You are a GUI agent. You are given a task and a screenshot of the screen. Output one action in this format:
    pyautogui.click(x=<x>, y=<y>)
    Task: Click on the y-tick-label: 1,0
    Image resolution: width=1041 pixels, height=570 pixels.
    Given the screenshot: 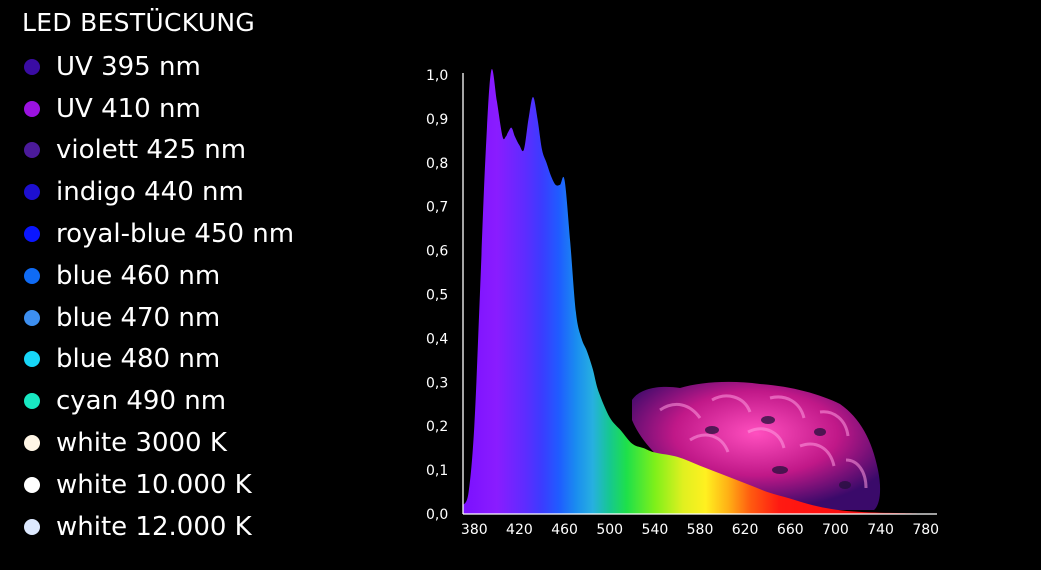 What is the action you would take?
    pyautogui.click(x=437, y=76)
    